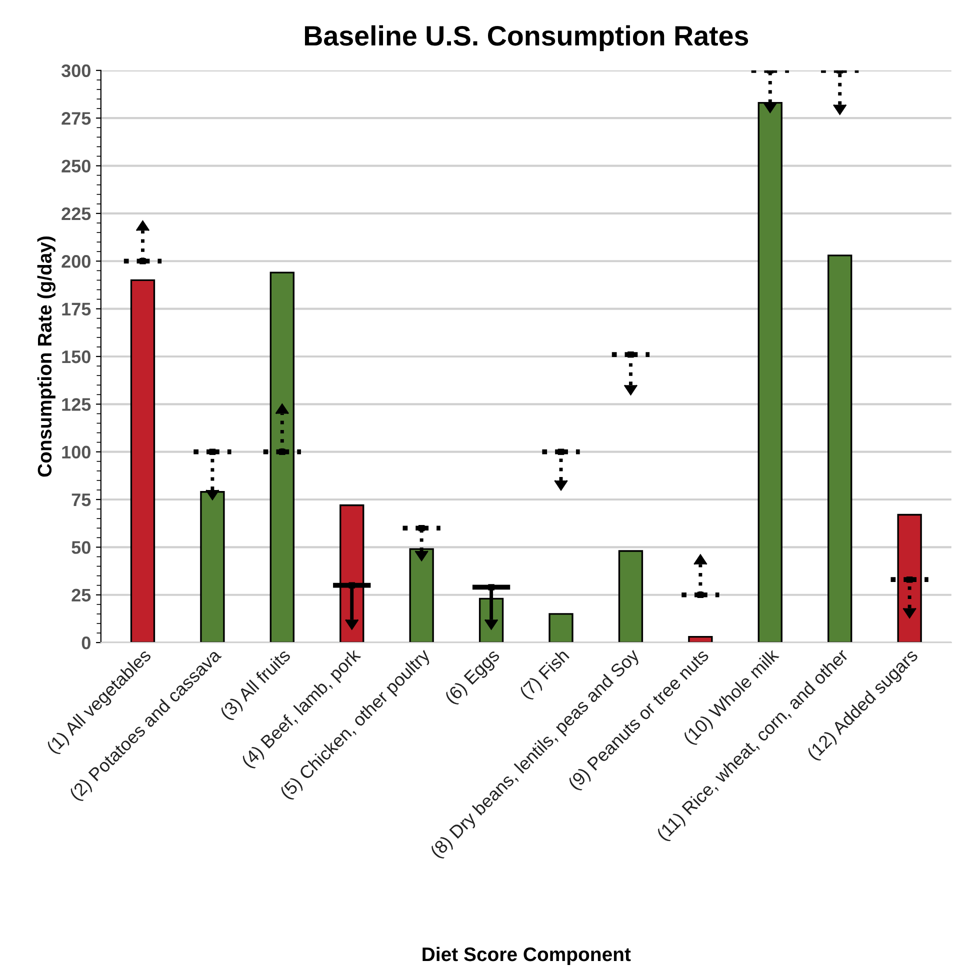  I want to click on y-tick-label: 200, so click(76, 261).